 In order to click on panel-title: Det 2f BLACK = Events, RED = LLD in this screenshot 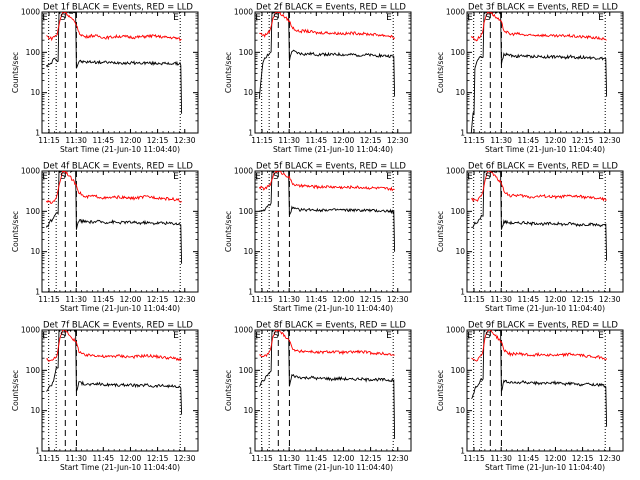, I will do `click(331, 8)`.